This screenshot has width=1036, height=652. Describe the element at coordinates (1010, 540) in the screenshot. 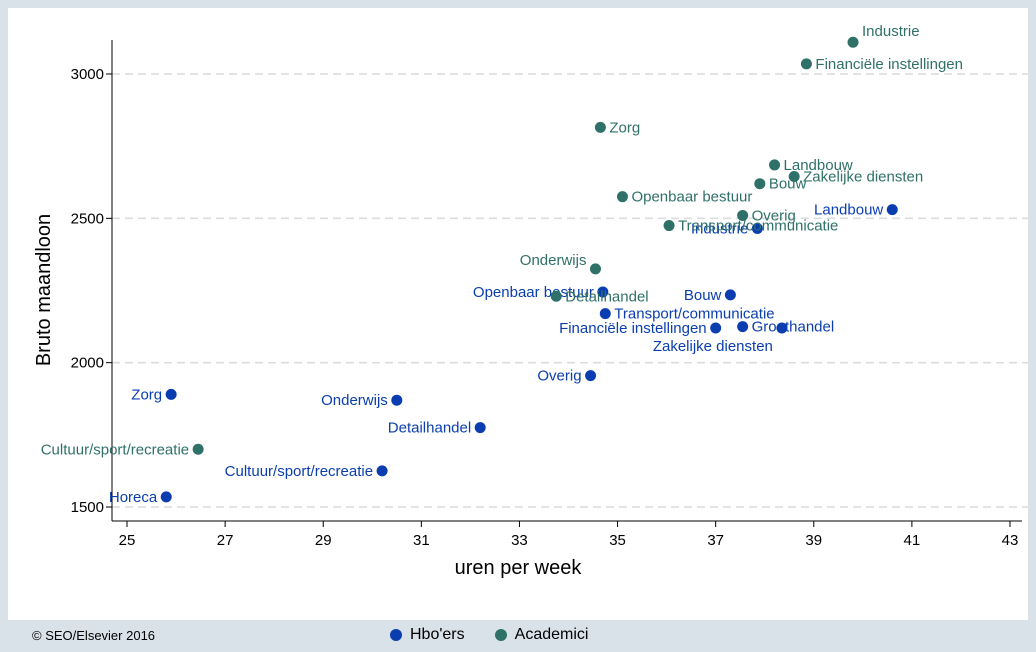

I see `x-tick-label: 43` at that location.